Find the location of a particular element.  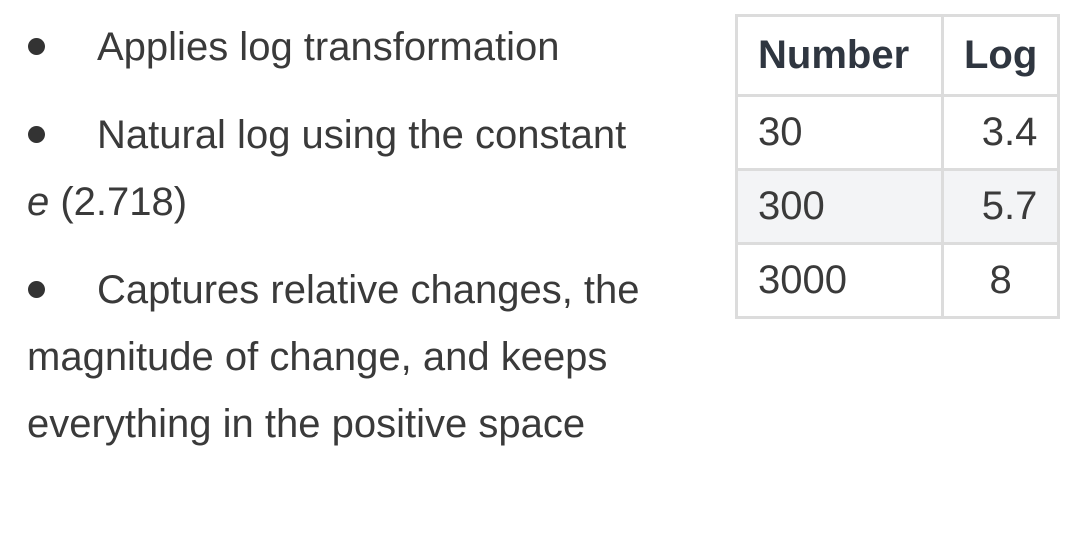

table-cell-log: 5.7 is located at coordinates (1000, 206).